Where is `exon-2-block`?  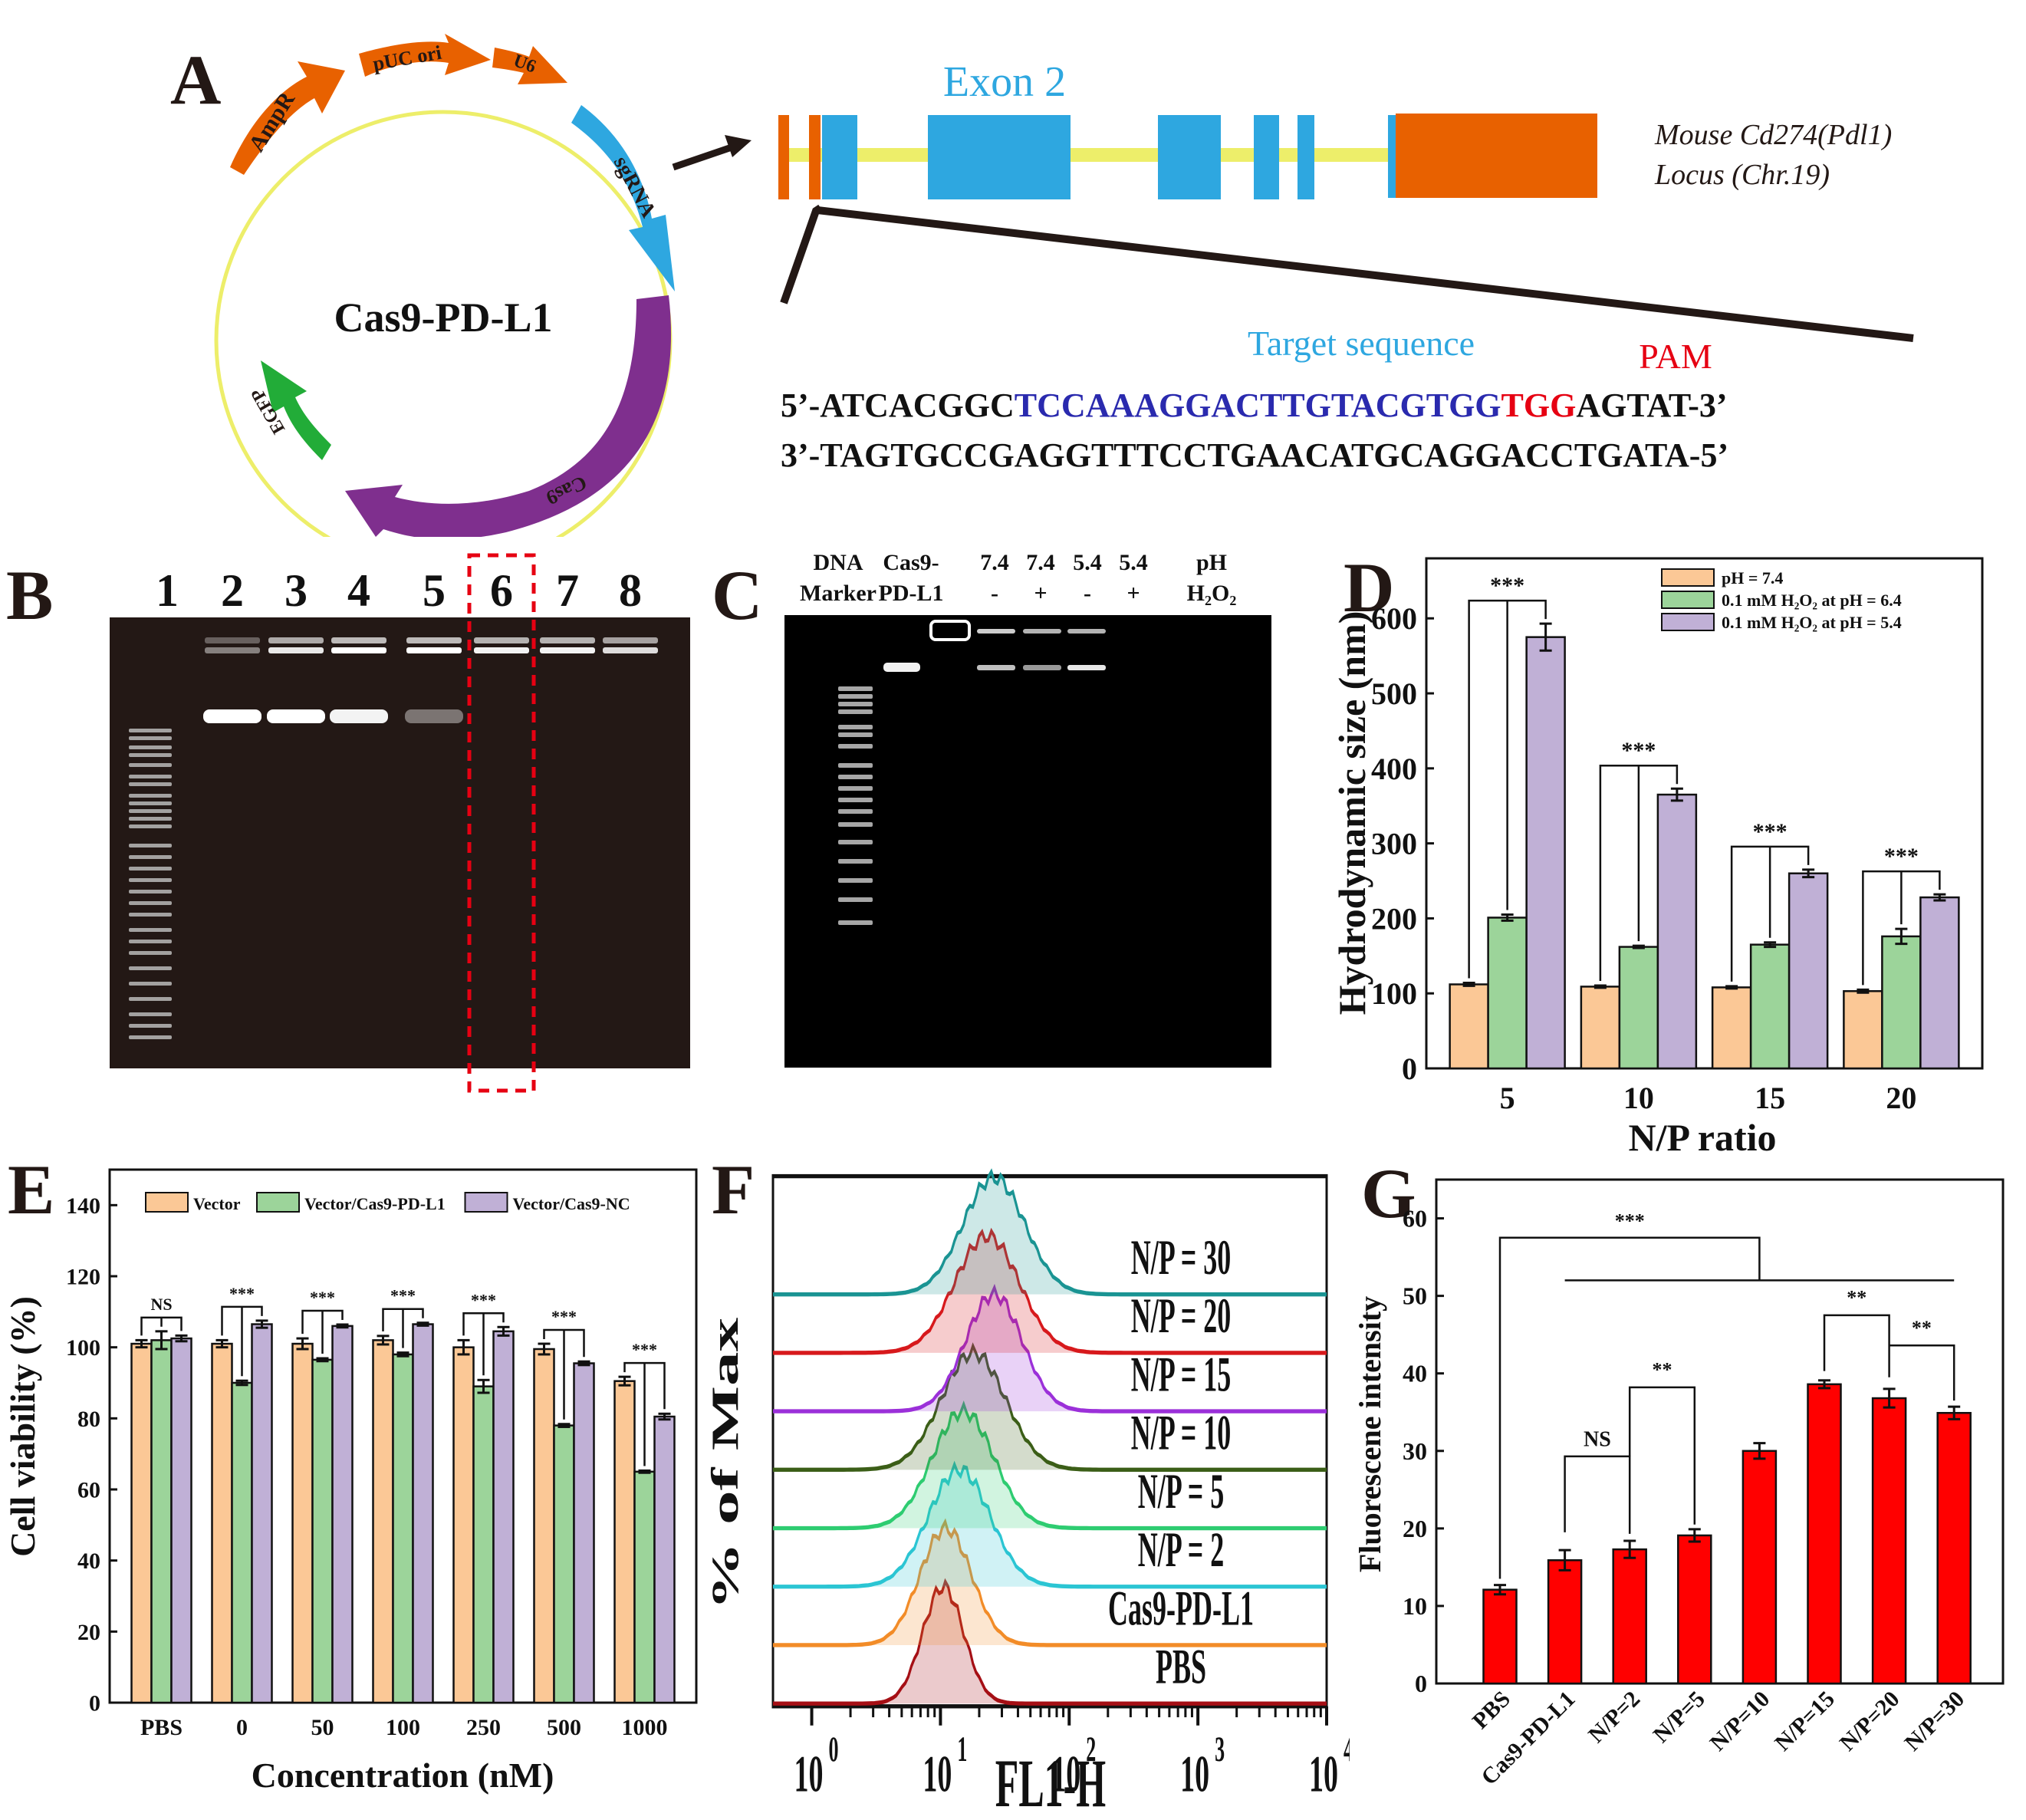
exon-2-block is located at coordinates (999, 157).